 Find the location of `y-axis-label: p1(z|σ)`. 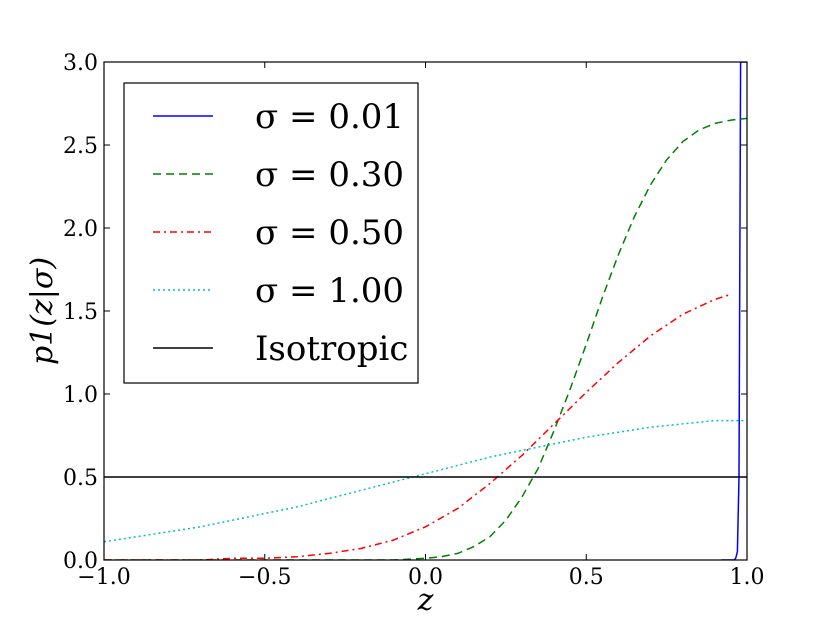

y-axis-label: p1(z|σ) is located at coordinates (42, 311).